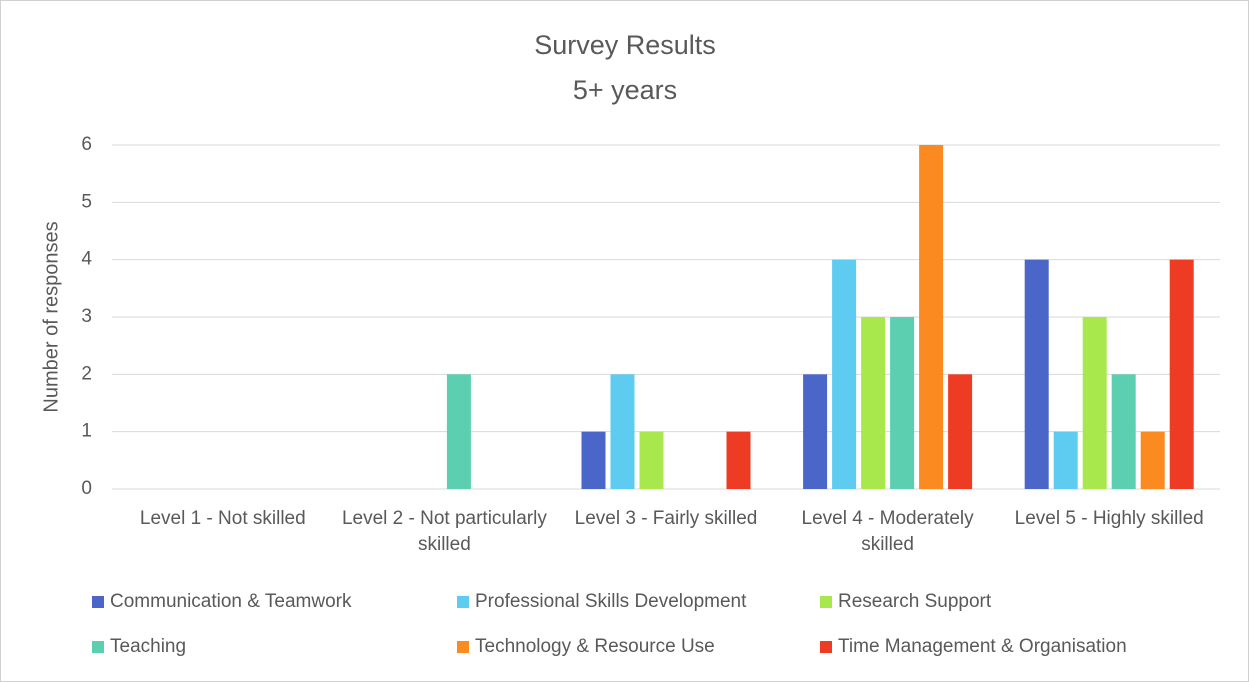 The image size is (1249, 682). I want to click on legend-item: Technology & Resource Use, so click(586, 647).